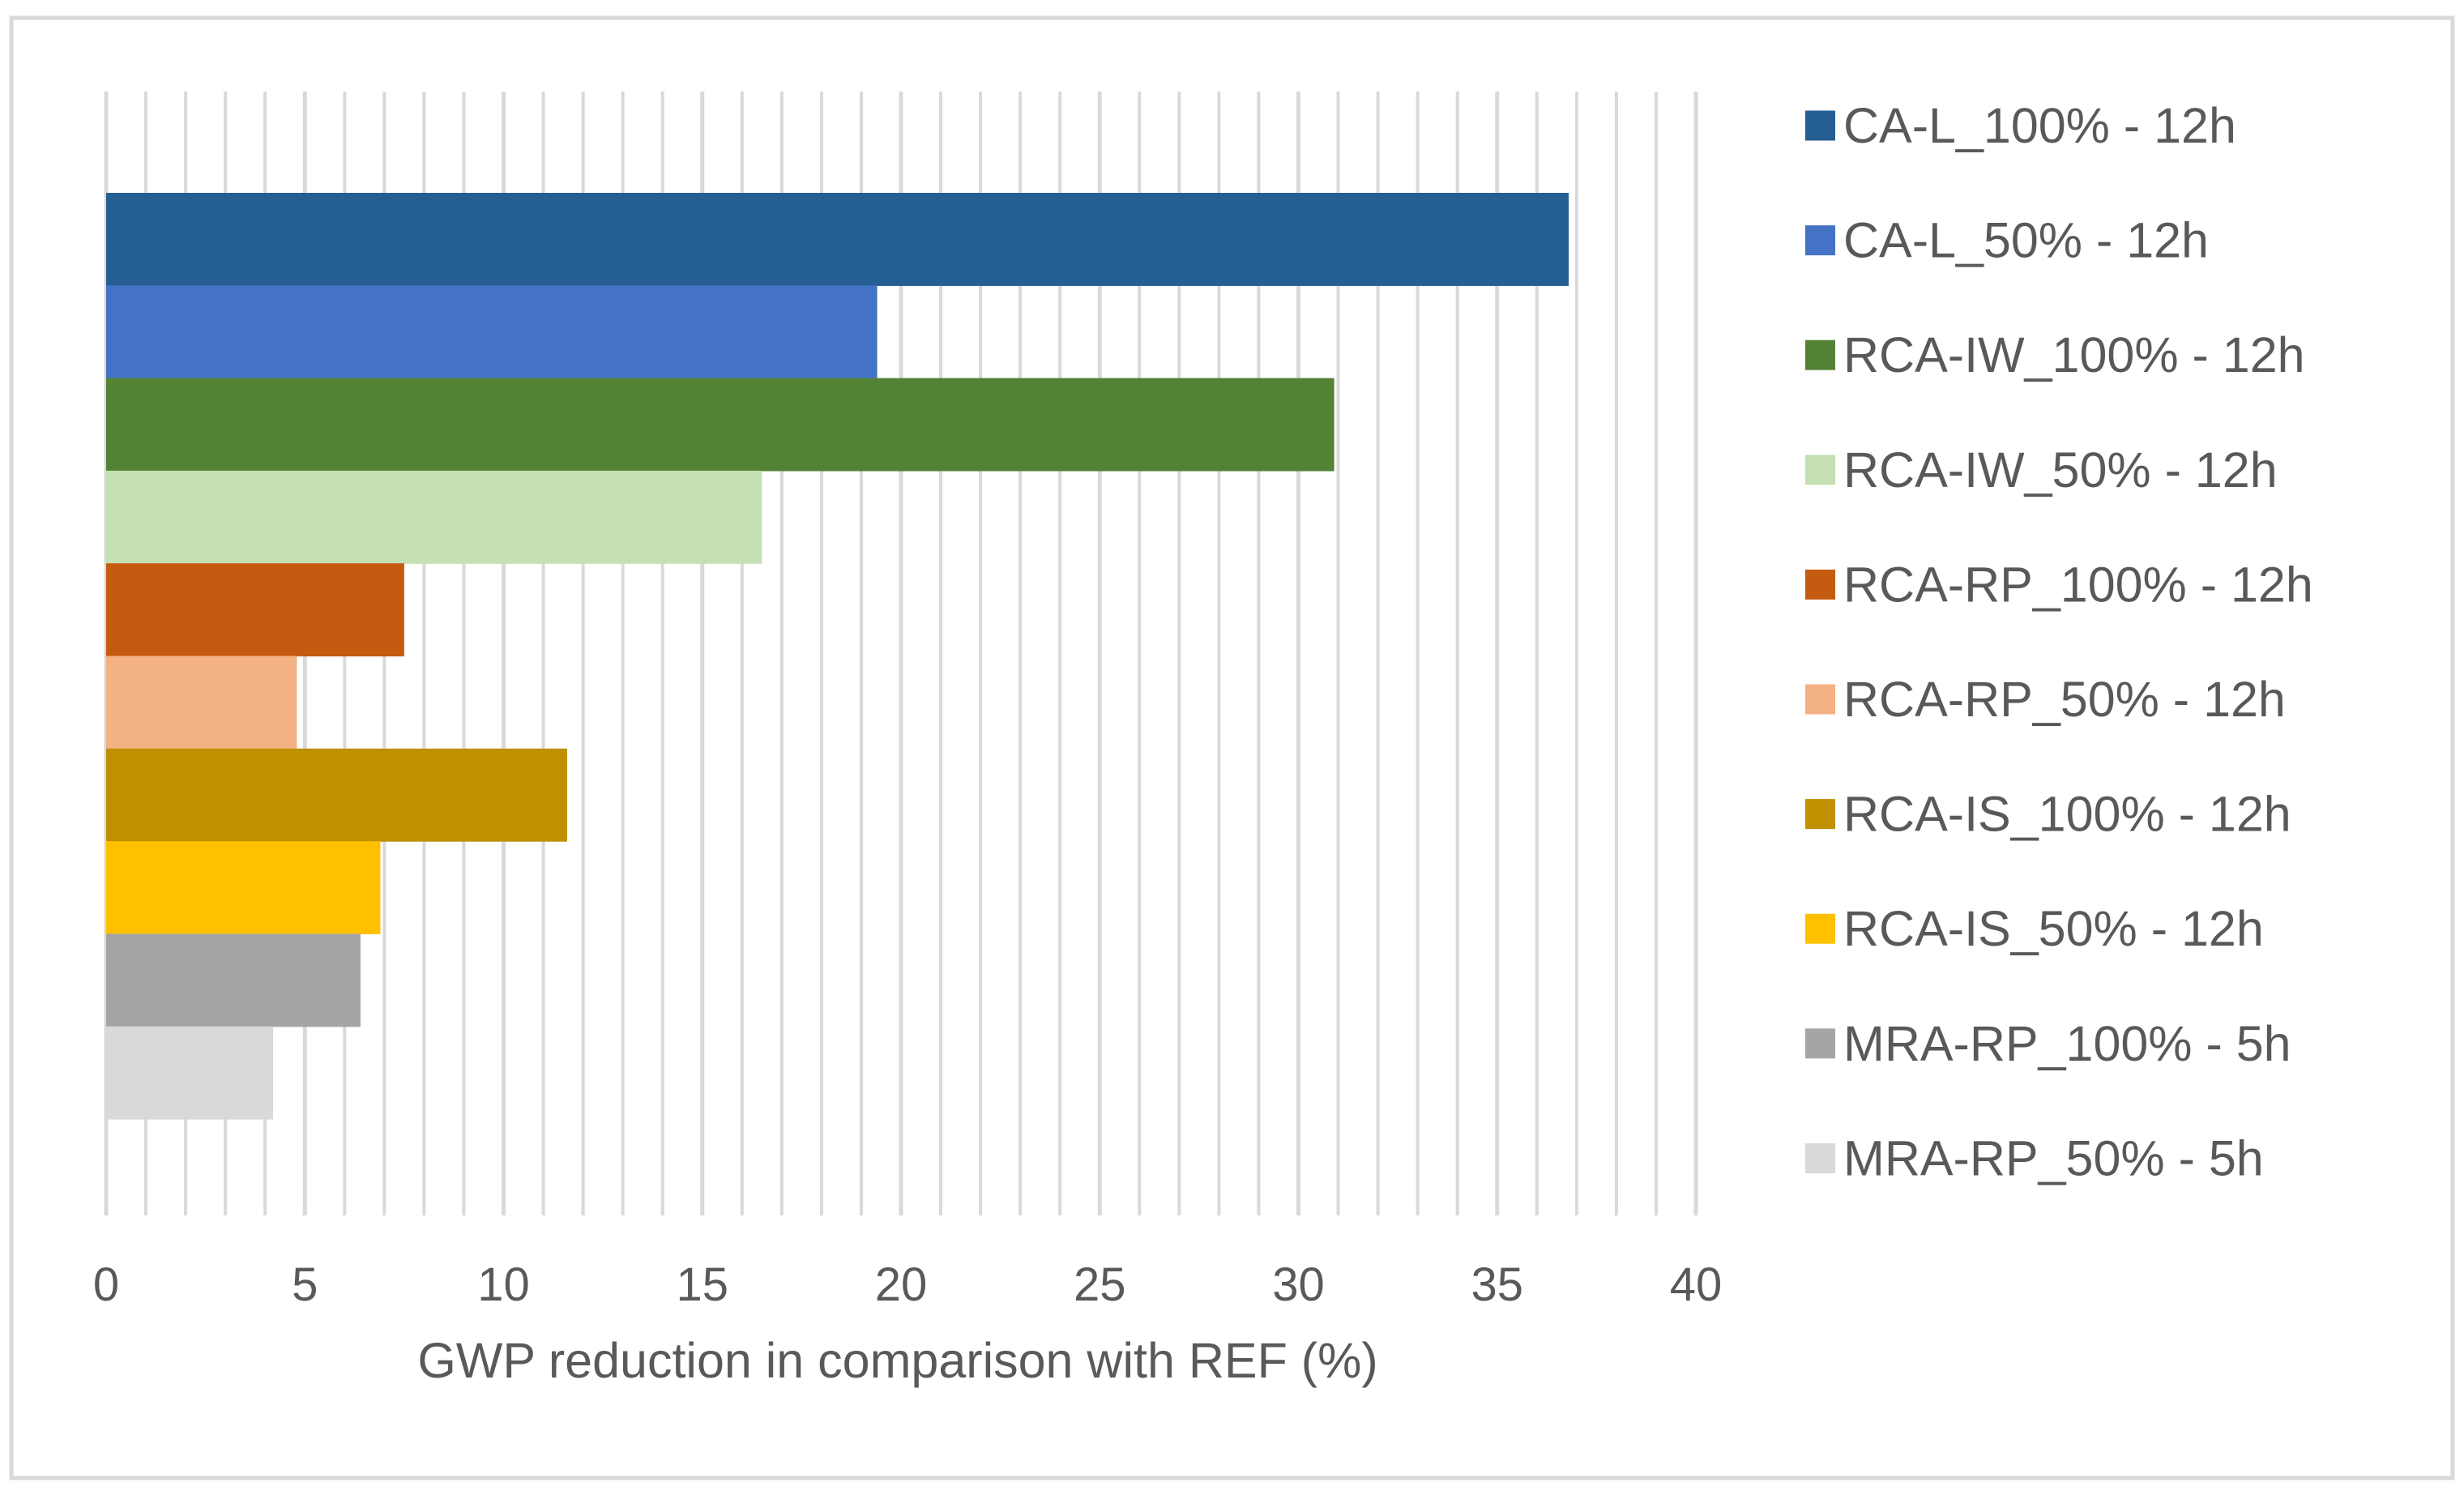 This screenshot has height=1495, width=2464. What do you see at coordinates (305, 1284) in the screenshot?
I see `x-tick-label: 5` at bounding box center [305, 1284].